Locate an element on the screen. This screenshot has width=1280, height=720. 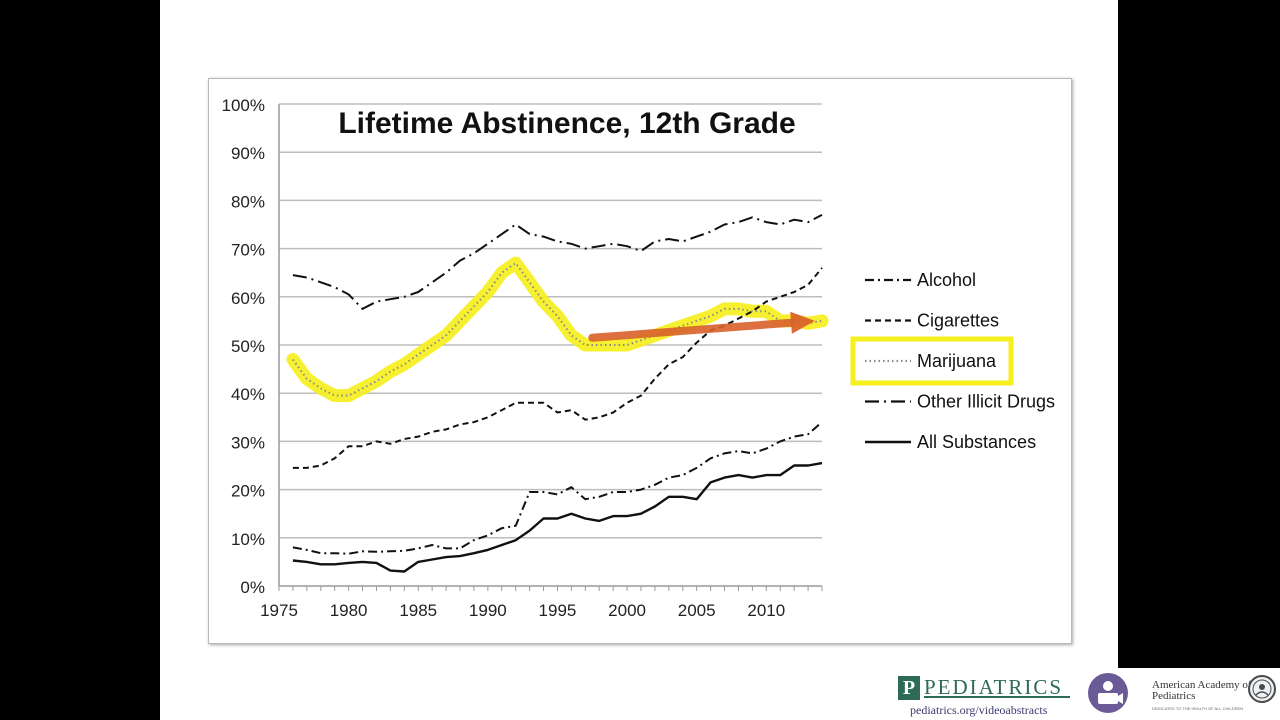
legend-label-all-substances: All Substances is located at coordinates (976, 442).